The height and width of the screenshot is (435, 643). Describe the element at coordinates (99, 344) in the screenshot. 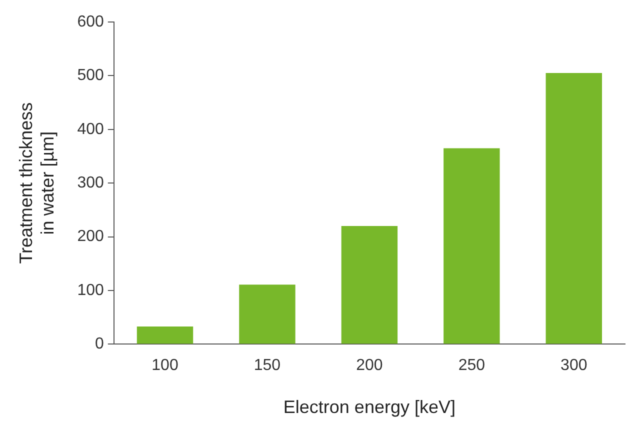

I see `y-tick-label: 0` at that location.